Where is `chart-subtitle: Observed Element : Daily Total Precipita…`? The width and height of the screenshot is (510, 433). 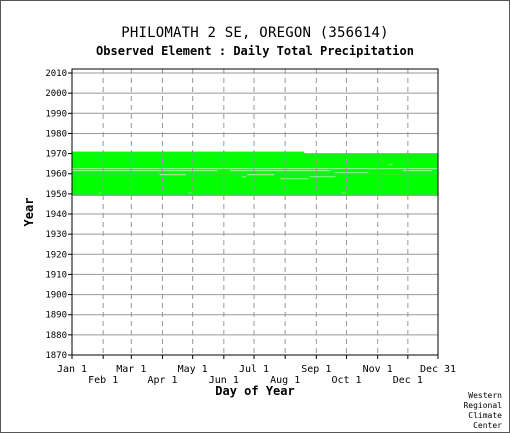
chart-subtitle: Observed Element : Daily Total Precipita… is located at coordinates (255, 51).